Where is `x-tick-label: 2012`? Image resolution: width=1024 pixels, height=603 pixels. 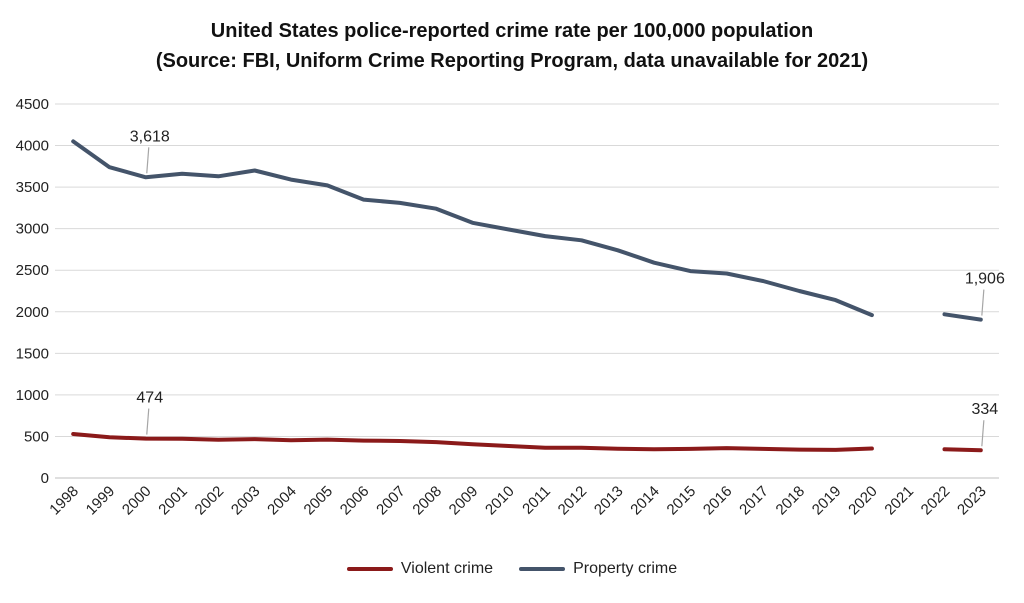 x-tick-label: 2012 is located at coordinates (573, 501).